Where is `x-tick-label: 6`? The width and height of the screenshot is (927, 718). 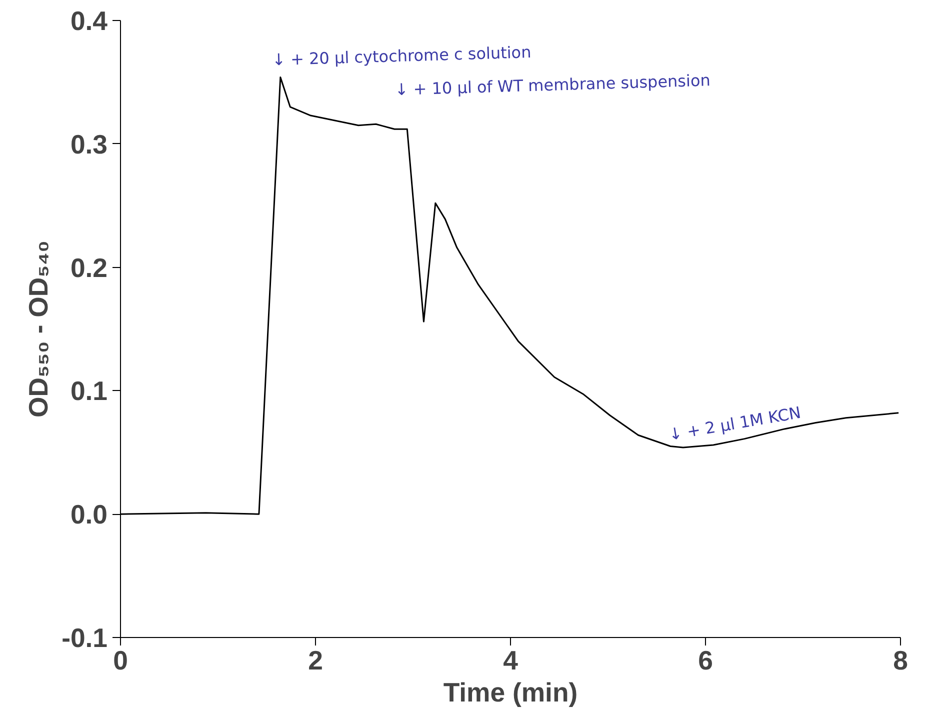
x-tick-label: 6 is located at coordinates (705, 661).